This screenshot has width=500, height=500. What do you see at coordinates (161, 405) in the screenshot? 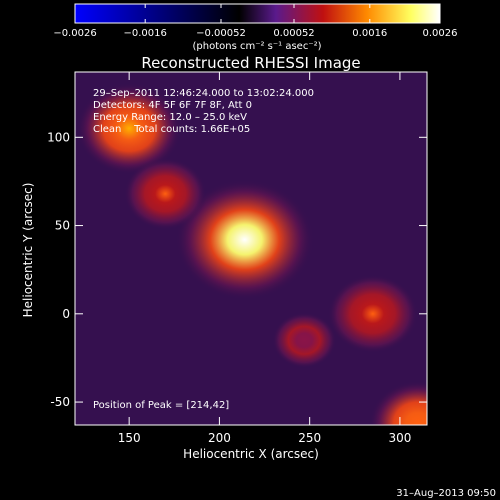
I see `peak-position-label: Position of Peak = [214,42]` at bounding box center [161, 405].